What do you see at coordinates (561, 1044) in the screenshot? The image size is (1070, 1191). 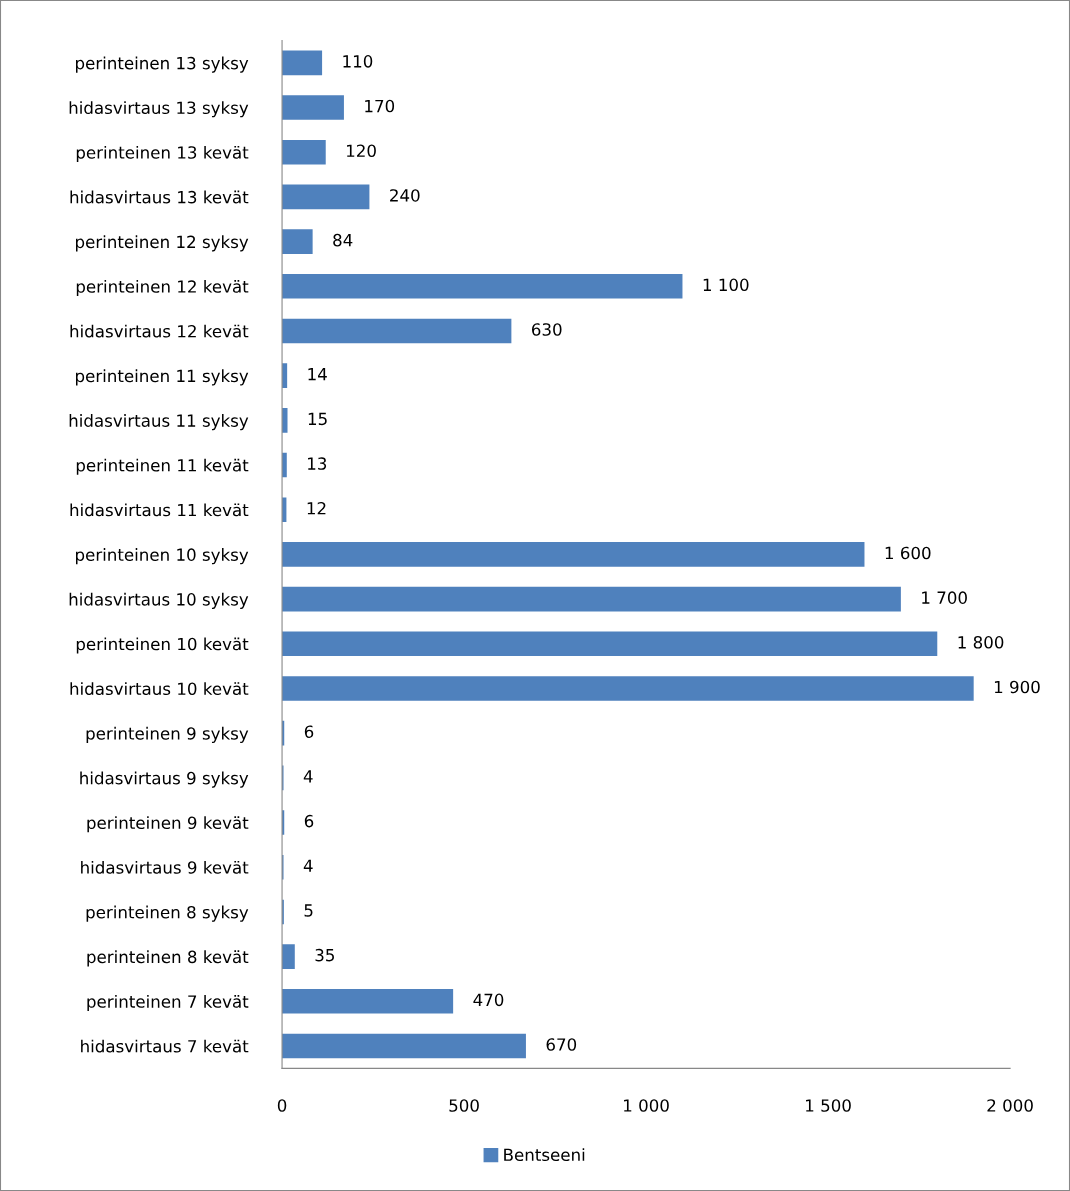 I see `data-label: 670` at bounding box center [561, 1044].